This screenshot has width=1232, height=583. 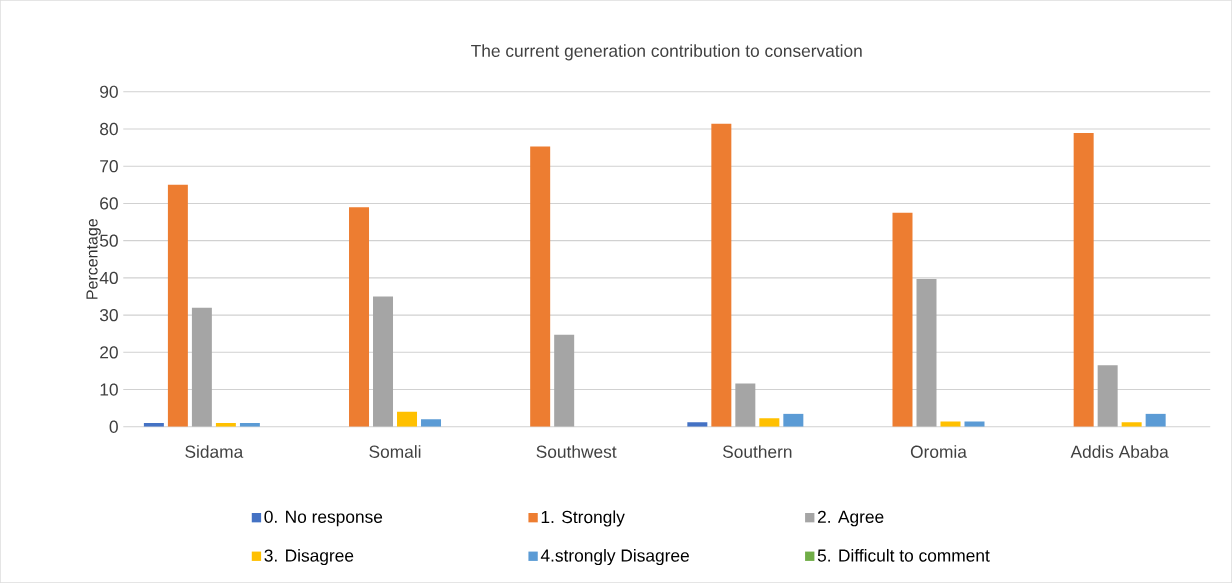 I want to click on x-tick-label: Somali, so click(x=395, y=451).